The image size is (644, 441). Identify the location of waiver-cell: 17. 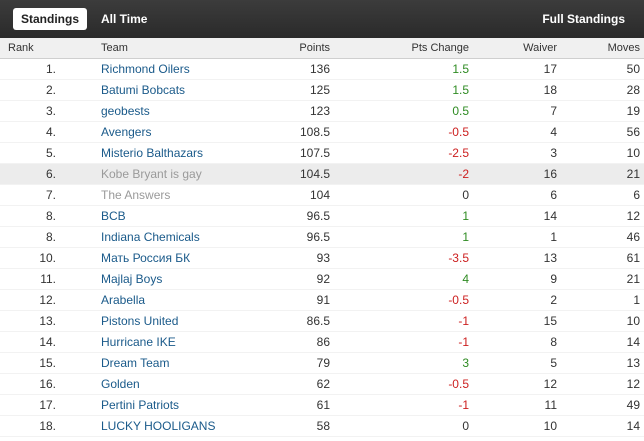
(513, 69).